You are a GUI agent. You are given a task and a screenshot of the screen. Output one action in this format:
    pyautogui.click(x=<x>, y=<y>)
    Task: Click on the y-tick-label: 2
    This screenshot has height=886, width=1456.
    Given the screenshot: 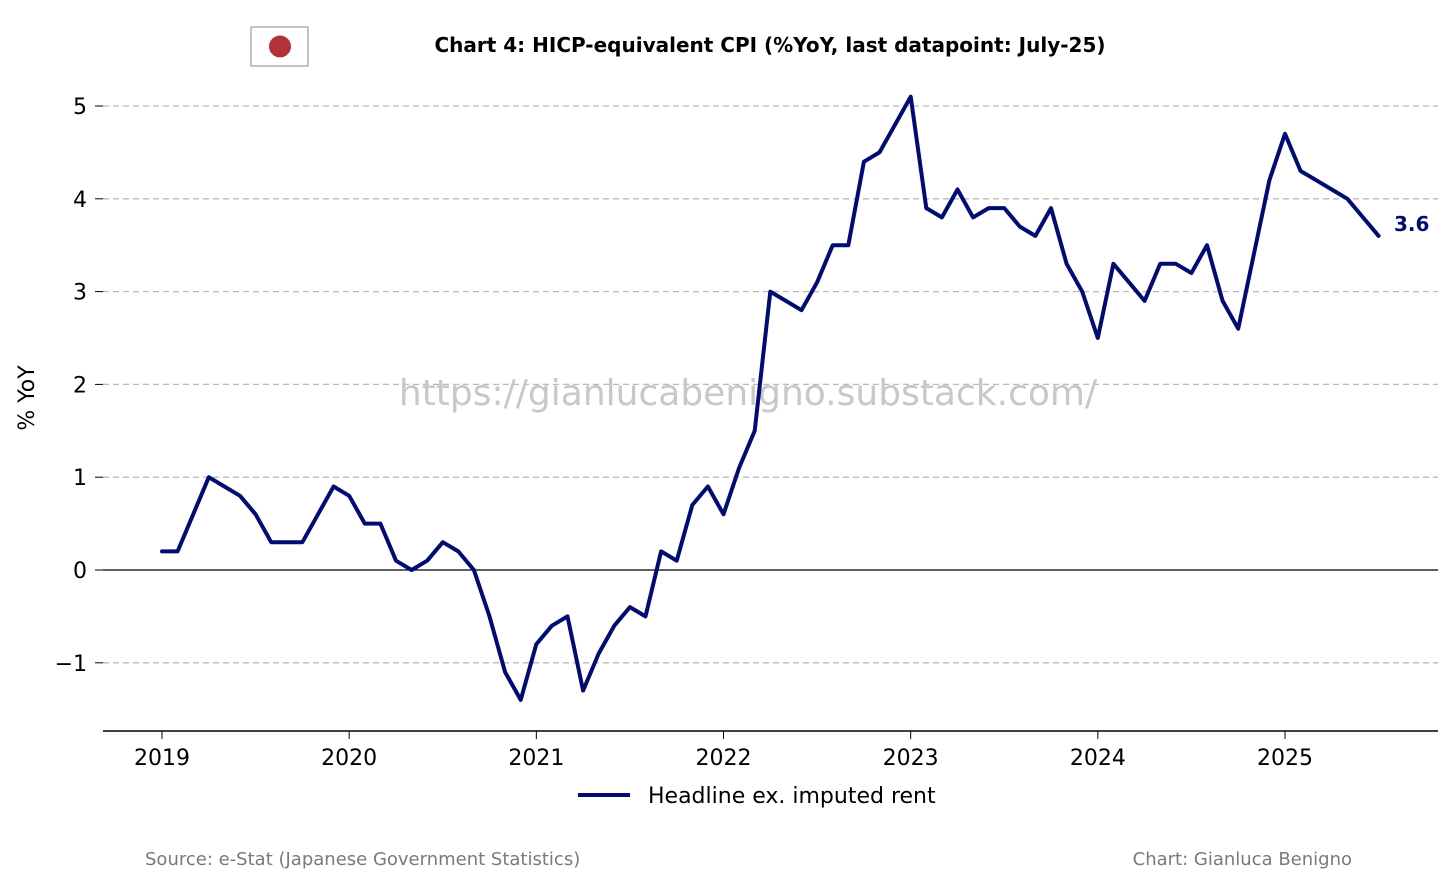 What is the action you would take?
    pyautogui.click(x=80, y=385)
    